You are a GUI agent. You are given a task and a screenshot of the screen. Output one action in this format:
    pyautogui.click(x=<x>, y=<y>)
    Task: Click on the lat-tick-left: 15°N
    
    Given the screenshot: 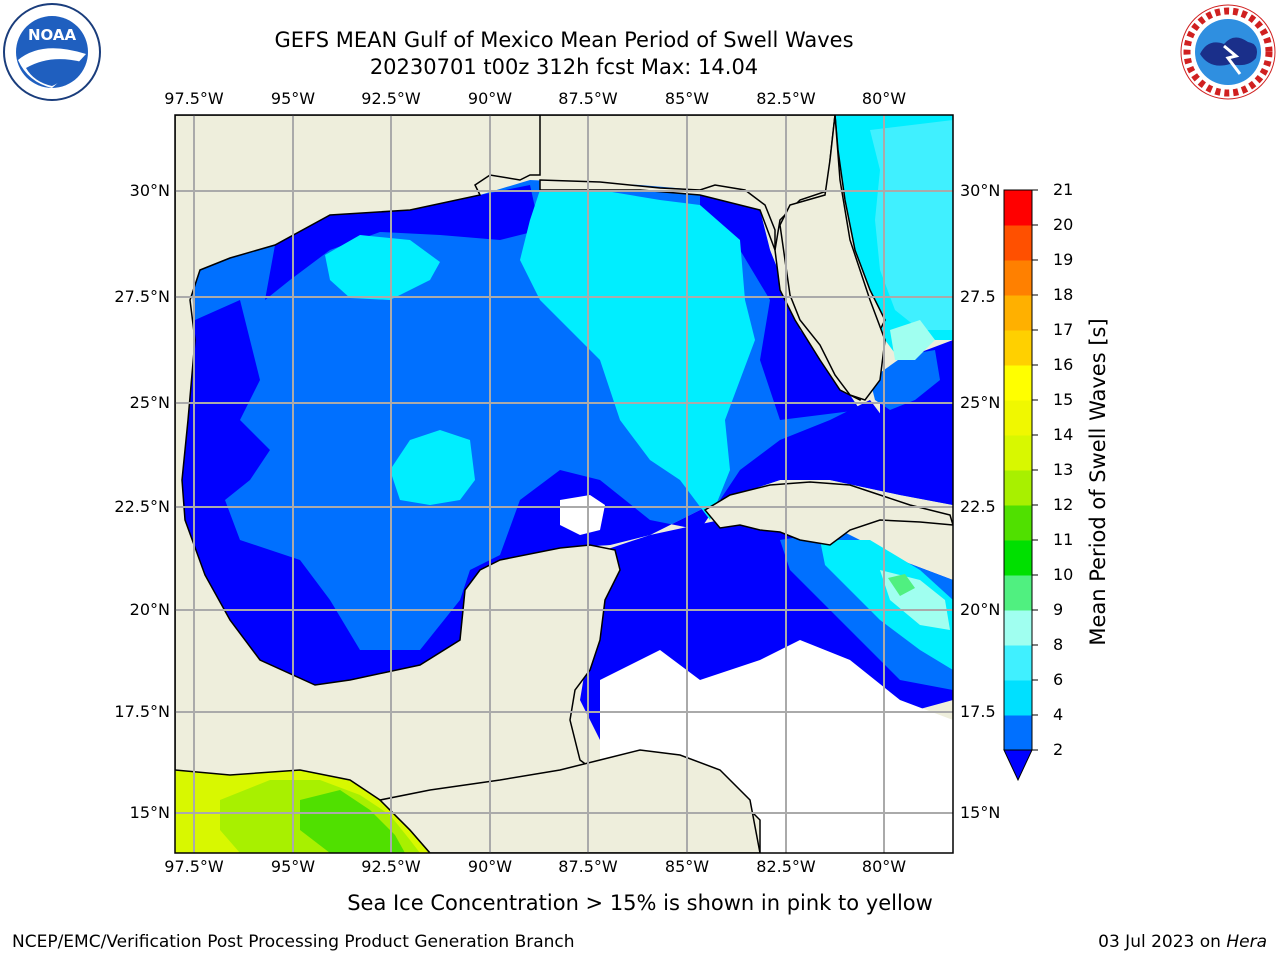 What is the action you would take?
    pyautogui.click(x=149, y=812)
    